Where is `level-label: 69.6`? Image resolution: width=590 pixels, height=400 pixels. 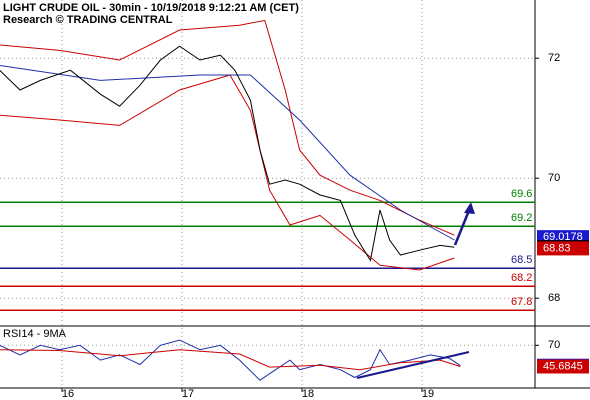 level-label: 69.6 is located at coordinates (521, 194).